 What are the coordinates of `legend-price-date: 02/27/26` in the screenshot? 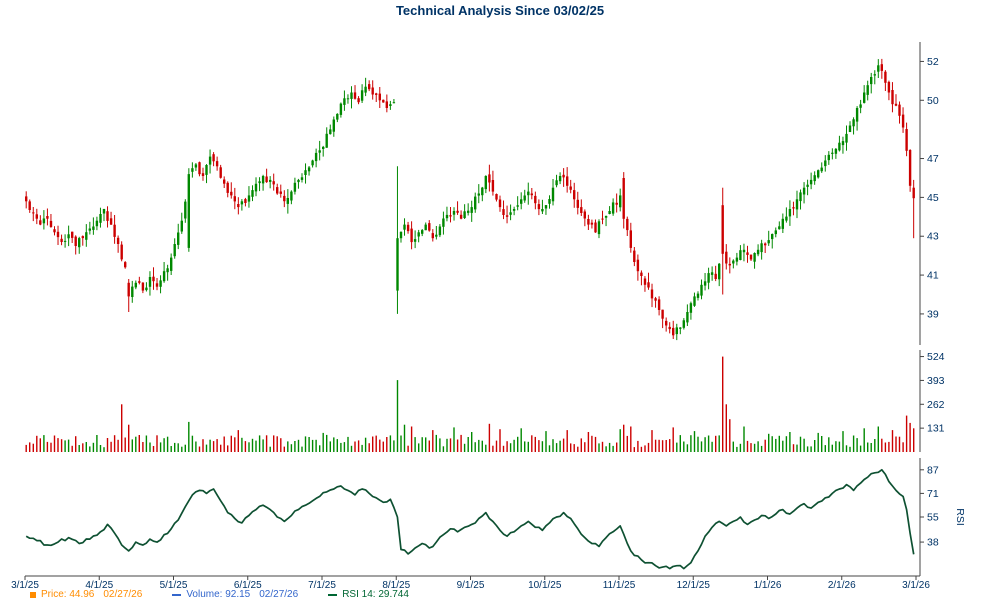 It's located at (123, 594).